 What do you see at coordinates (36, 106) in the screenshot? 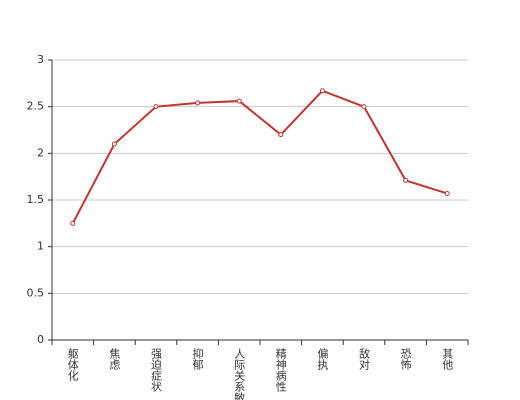
I see `y-tick-label: 2.5` at bounding box center [36, 106].